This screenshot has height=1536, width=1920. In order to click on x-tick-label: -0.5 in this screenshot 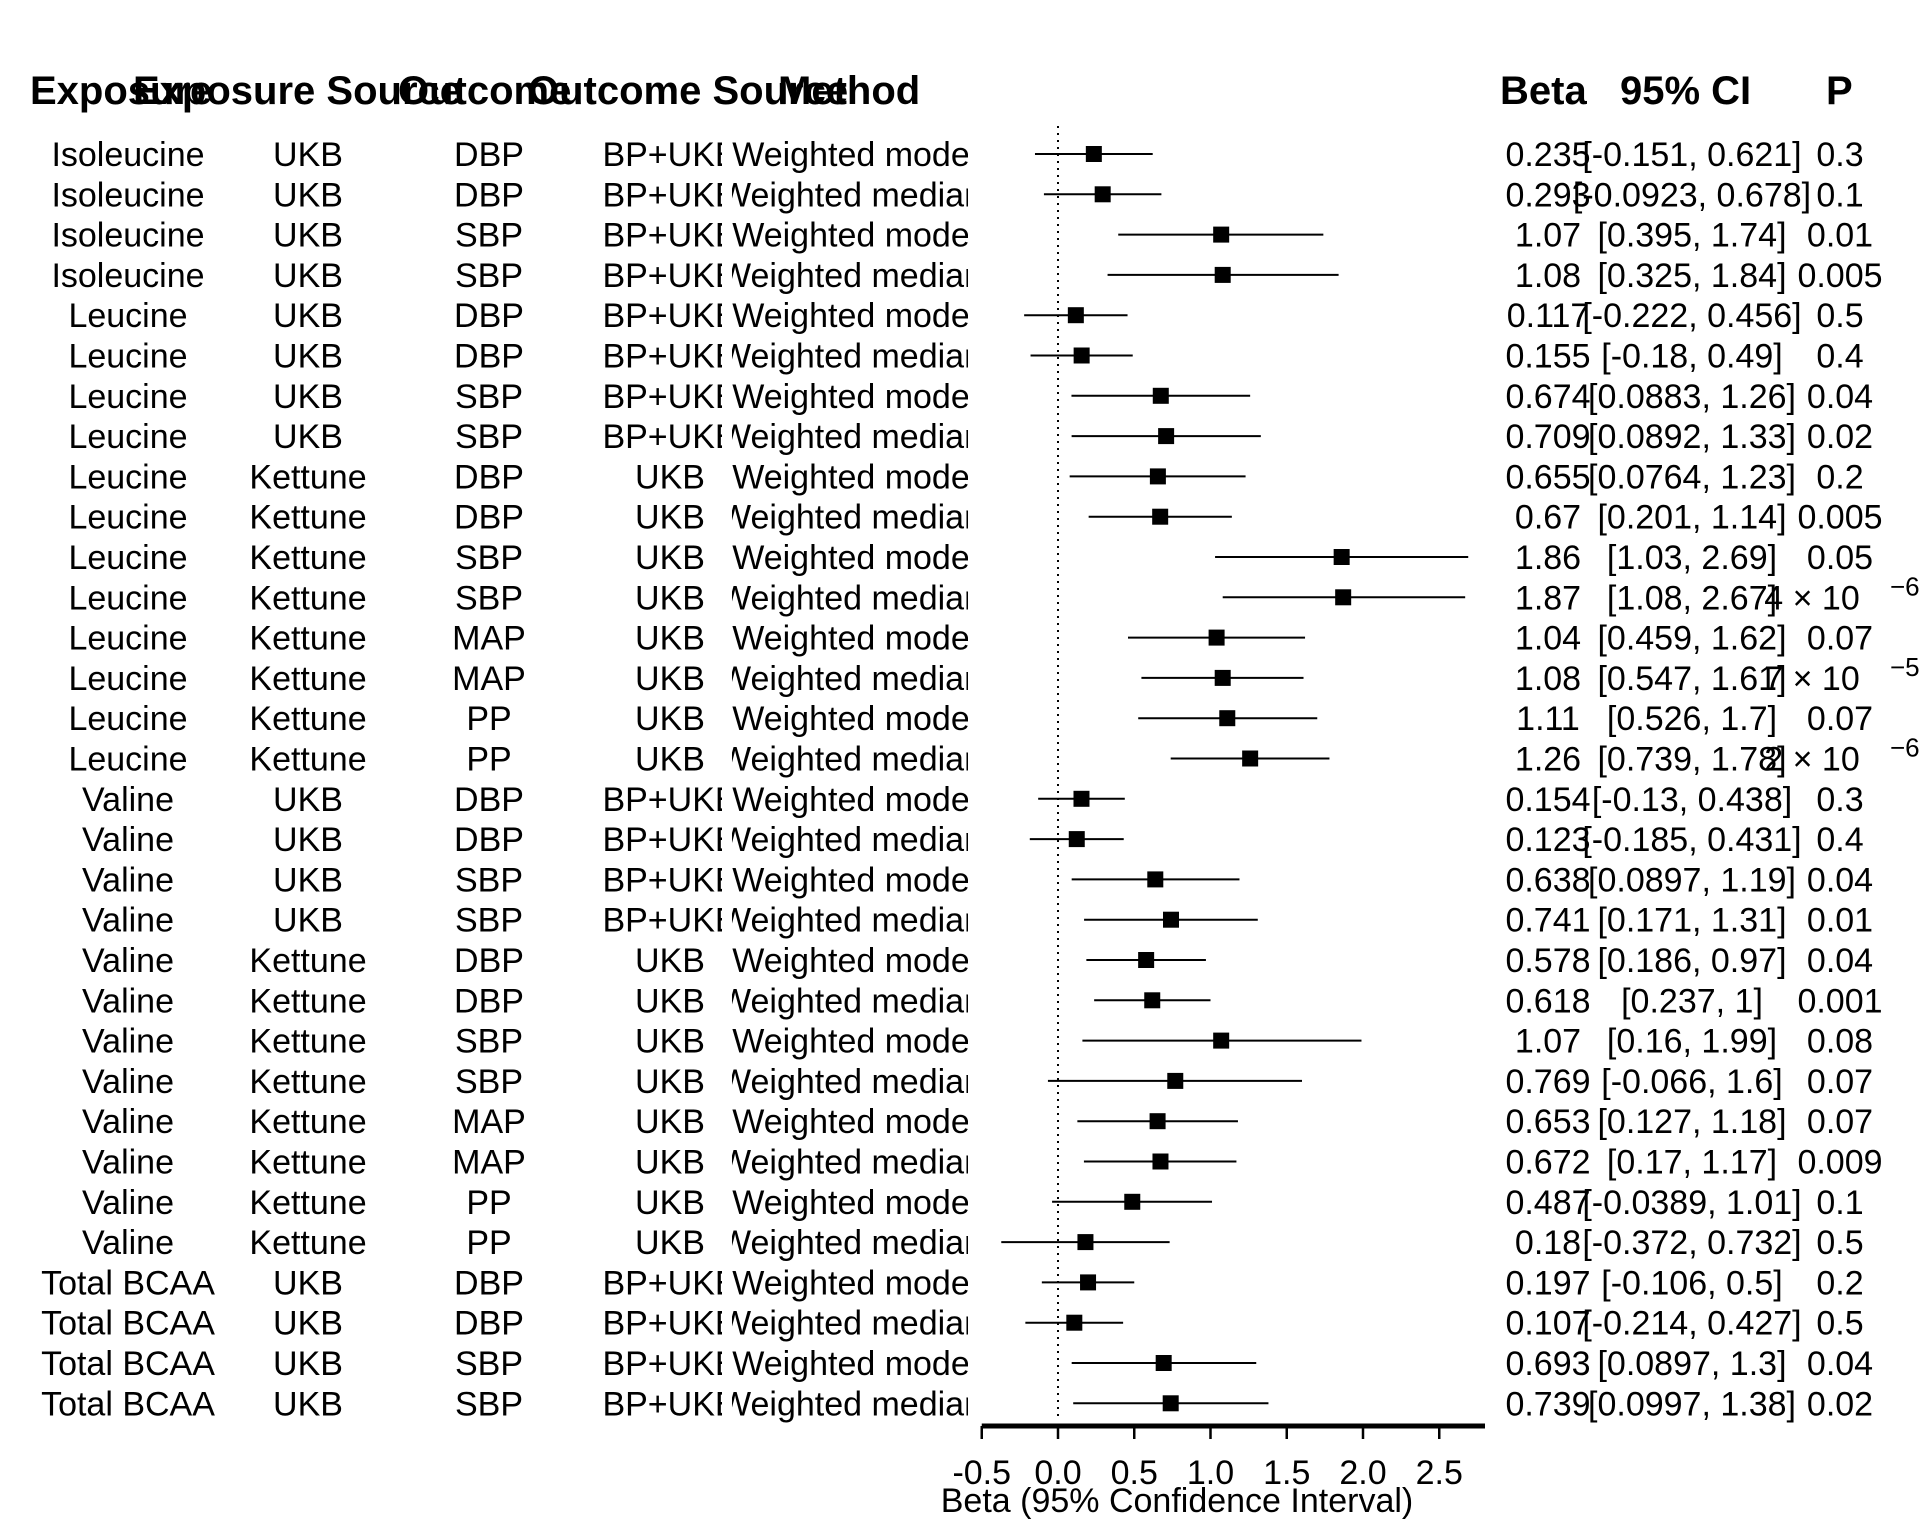, I will do `click(981, 1473)`.